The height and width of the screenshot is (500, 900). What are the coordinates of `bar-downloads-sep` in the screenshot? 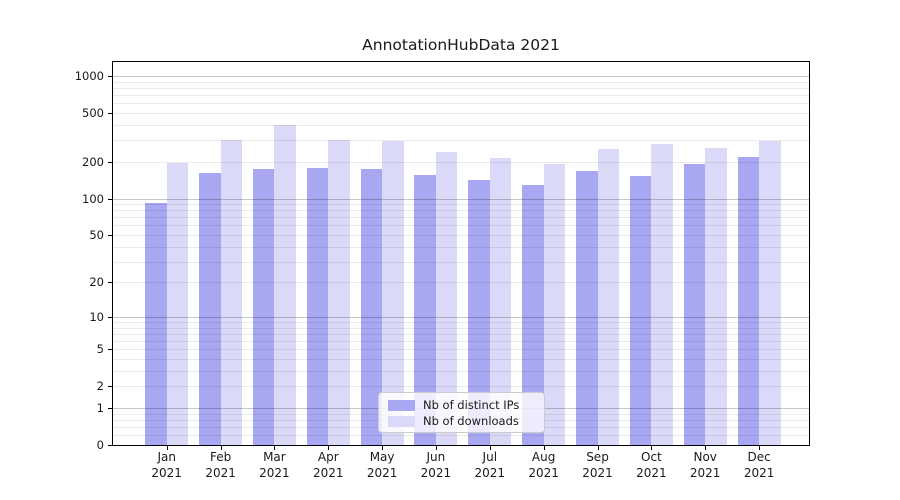 It's located at (608, 296).